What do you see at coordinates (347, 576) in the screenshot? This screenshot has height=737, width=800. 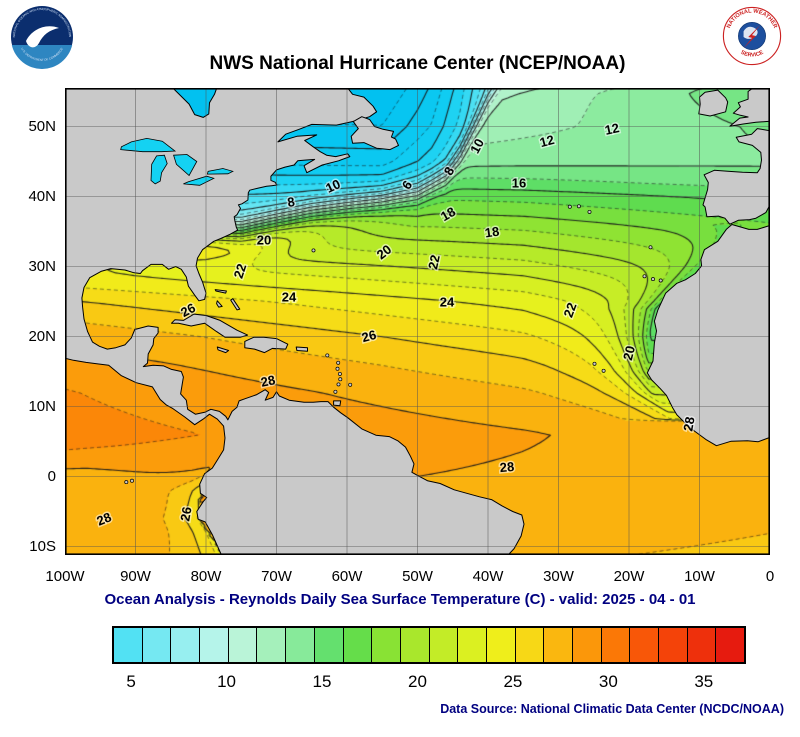 I see `x-tick-label: 60W` at bounding box center [347, 576].